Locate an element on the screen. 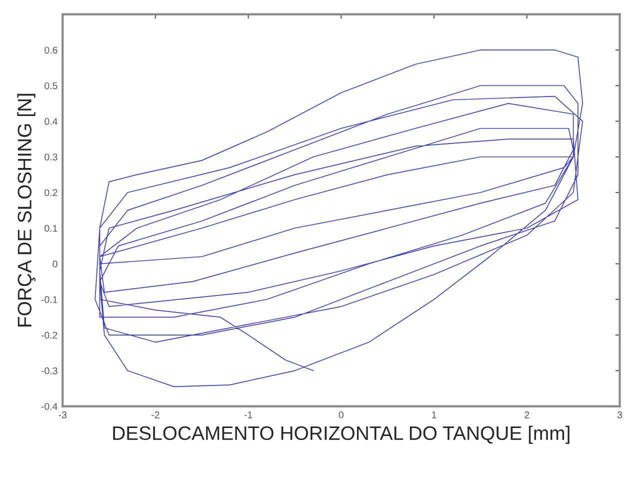 This screenshot has height=478, width=626. x-tick-label: -2 is located at coordinates (156, 414).